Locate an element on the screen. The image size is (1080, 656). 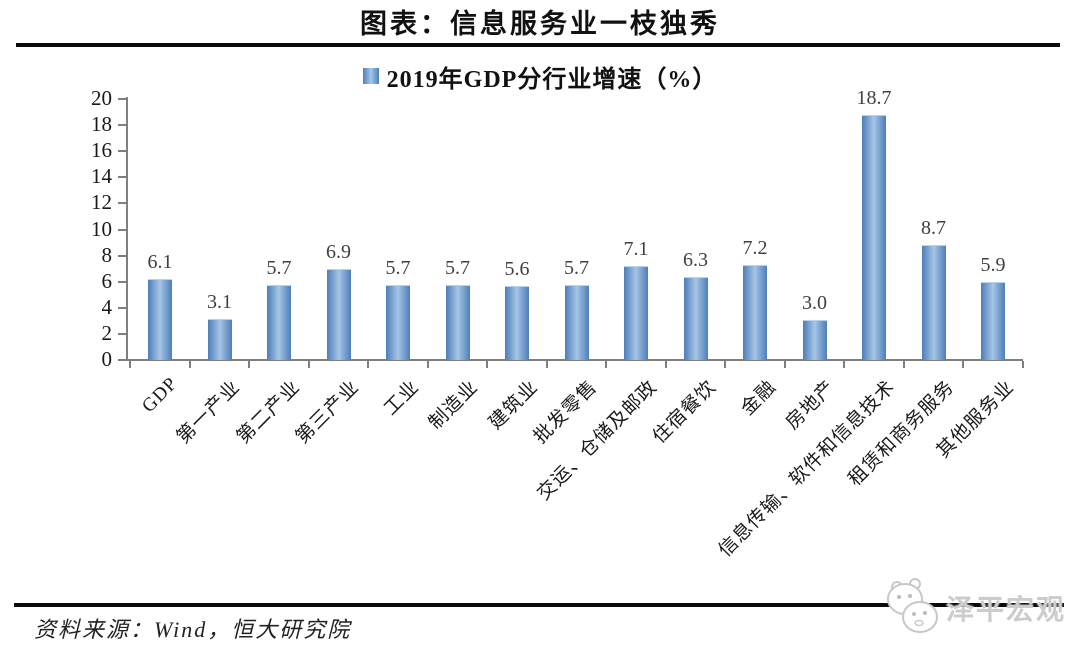
watermark: 泽平宏观 is located at coordinates (977, 609).